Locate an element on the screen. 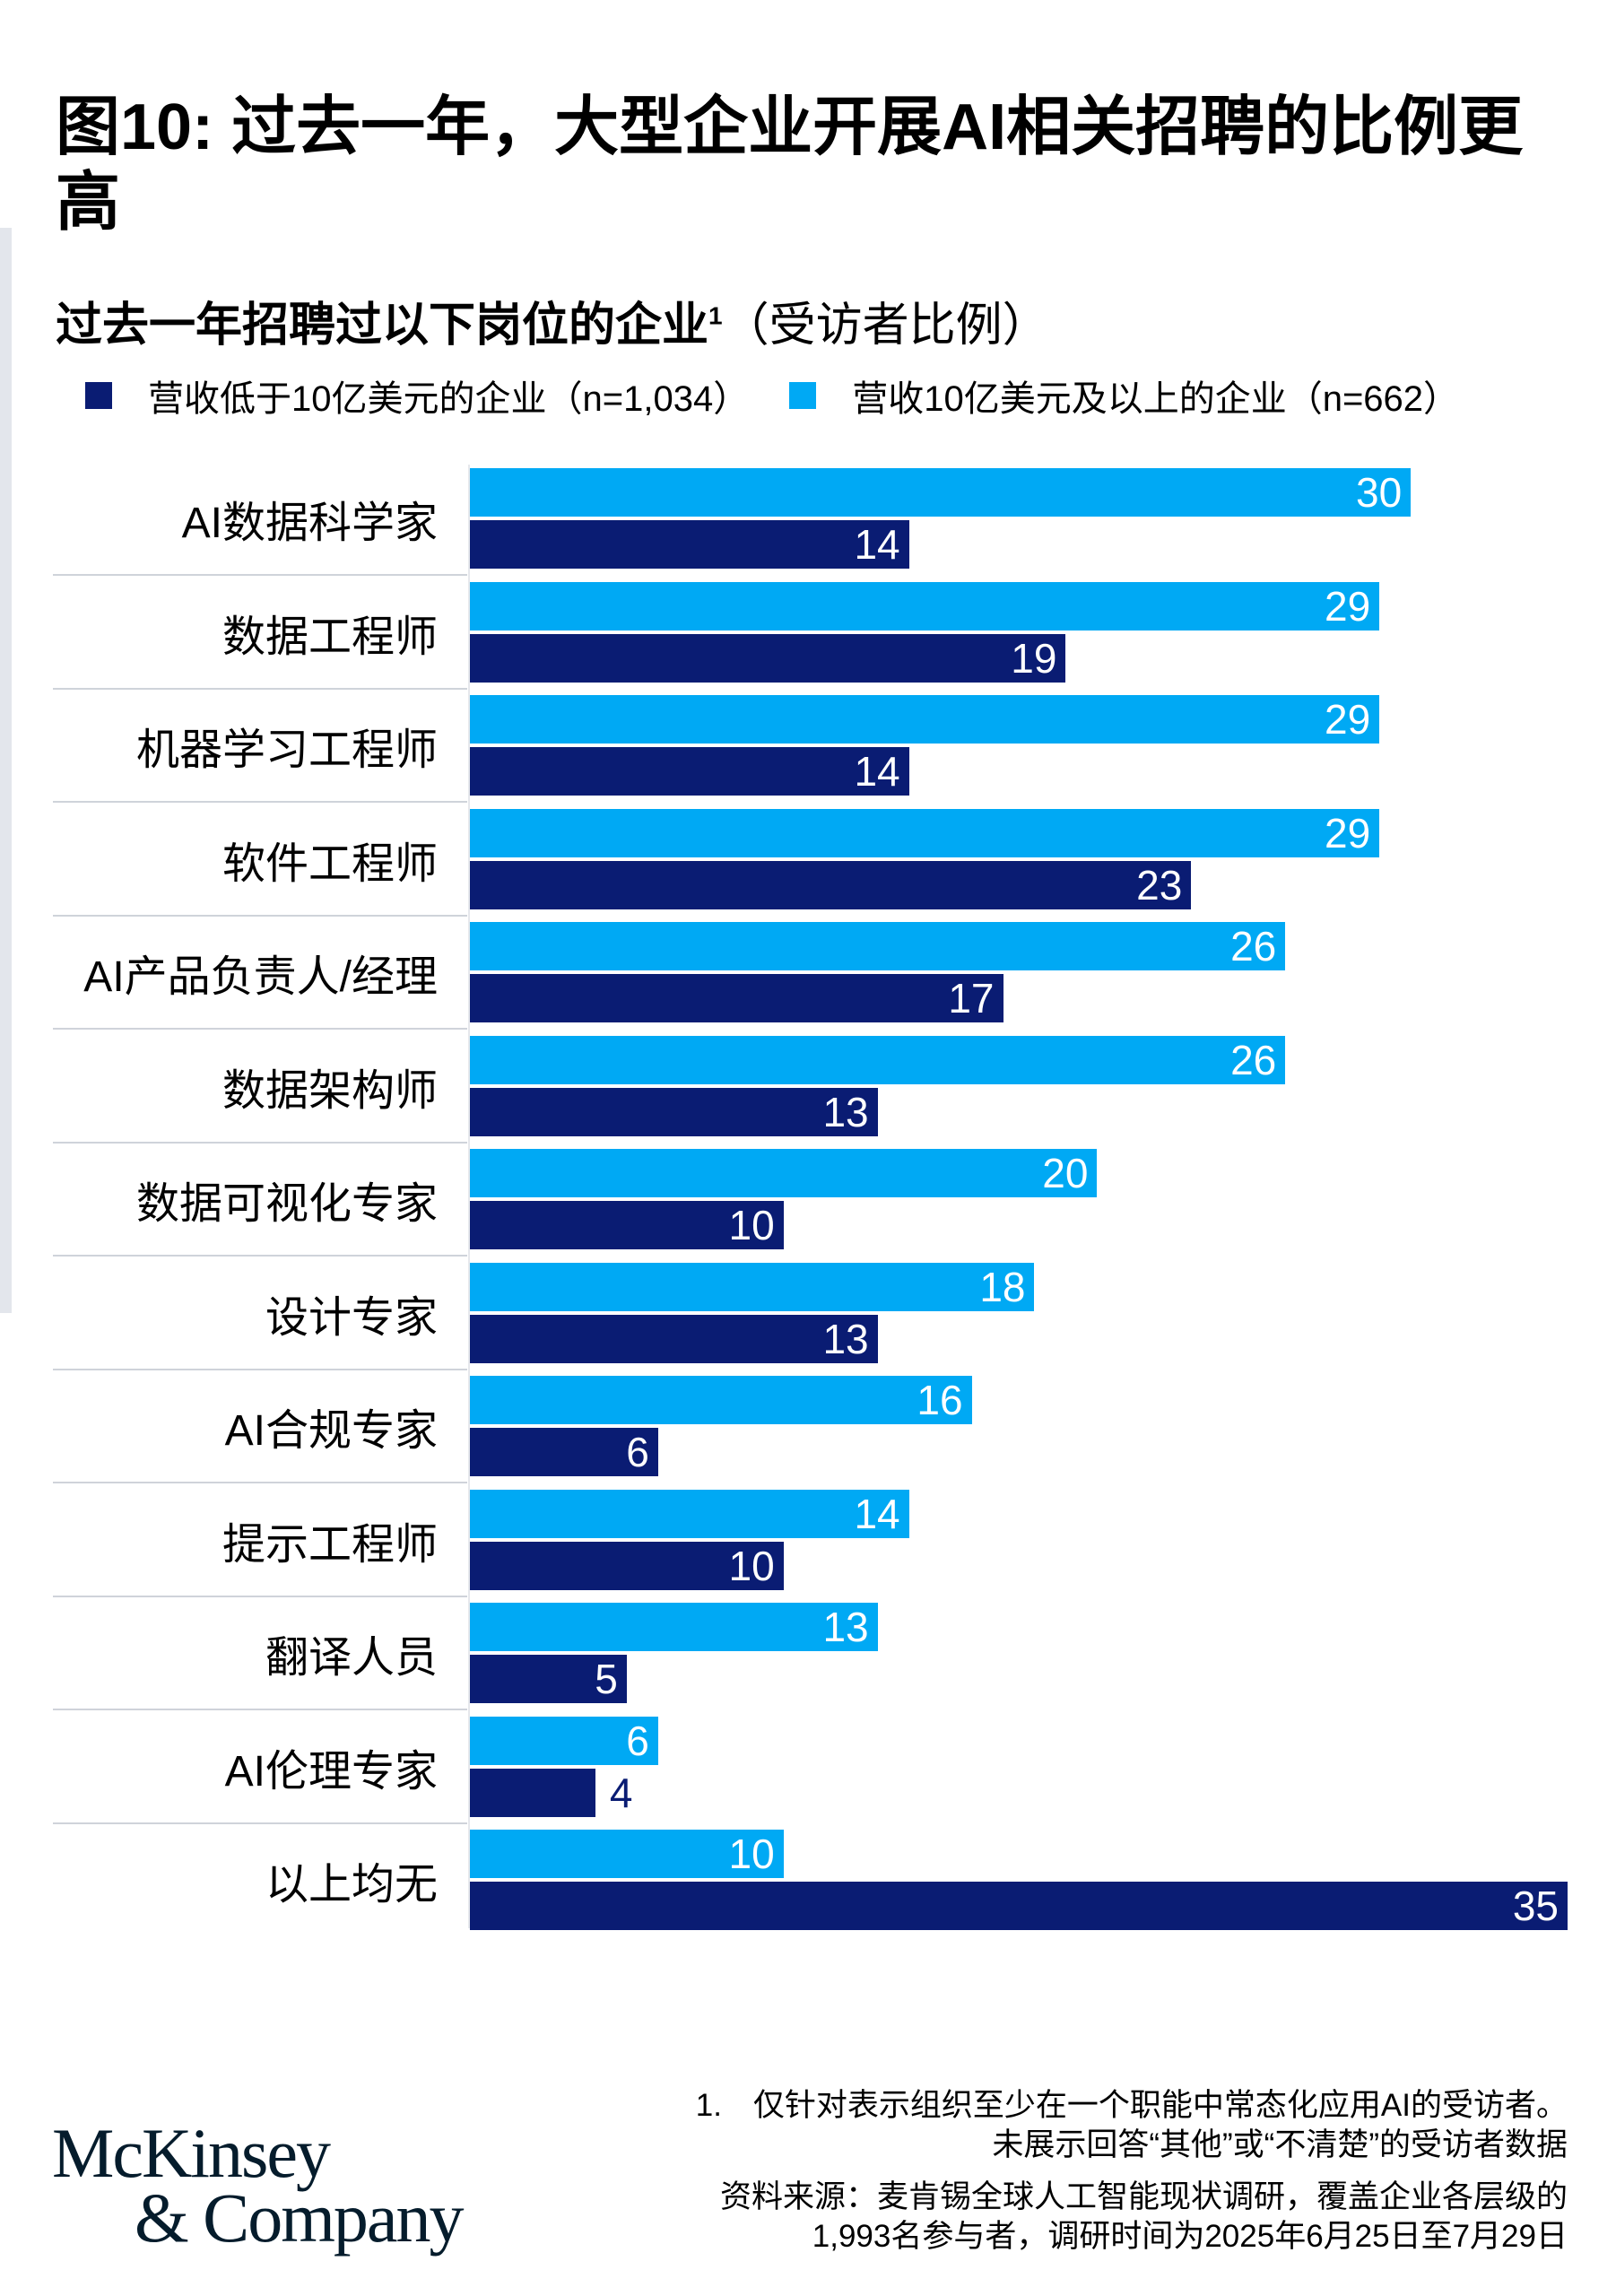  legend-item-large: 营收10亿美元及以上的企业（n=662） is located at coordinates (1124, 396).